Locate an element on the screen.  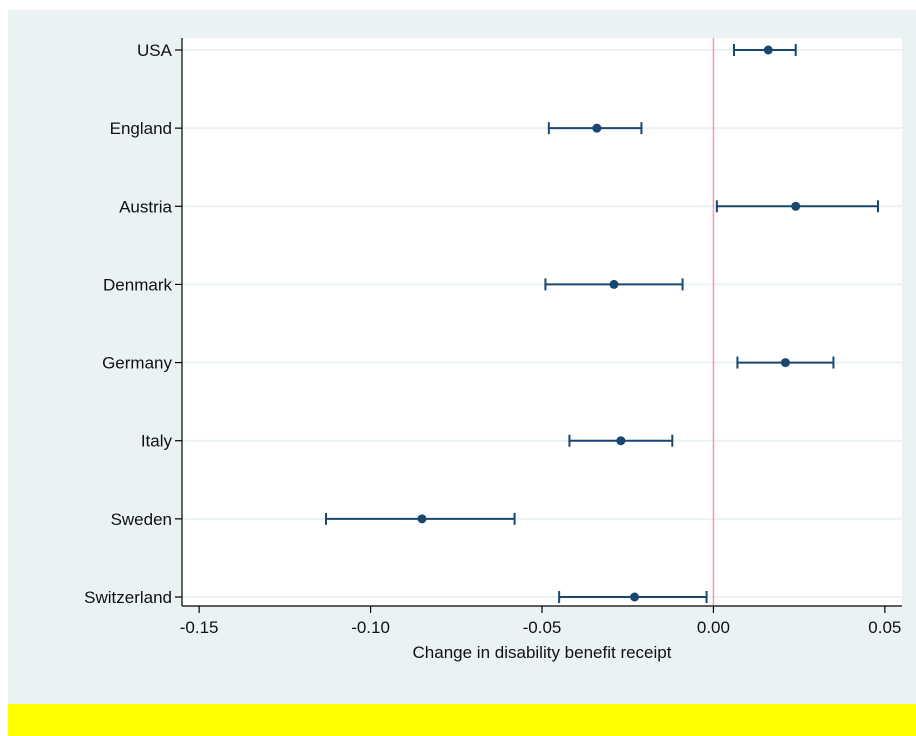
estimate-usa is located at coordinates (765, 50).